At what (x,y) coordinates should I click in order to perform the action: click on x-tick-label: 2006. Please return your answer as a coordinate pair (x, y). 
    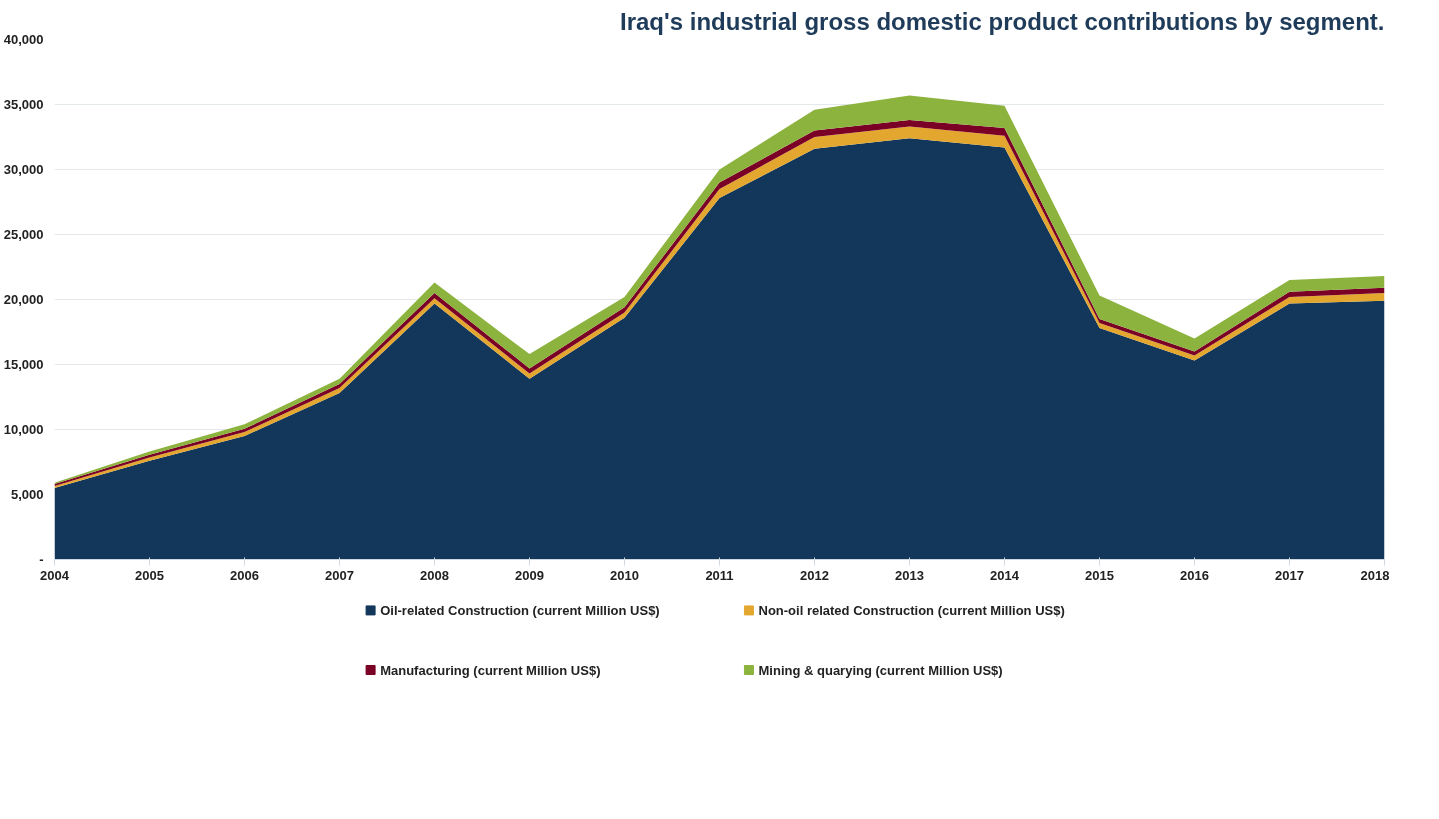
    Looking at the image, I should click on (244, 575).